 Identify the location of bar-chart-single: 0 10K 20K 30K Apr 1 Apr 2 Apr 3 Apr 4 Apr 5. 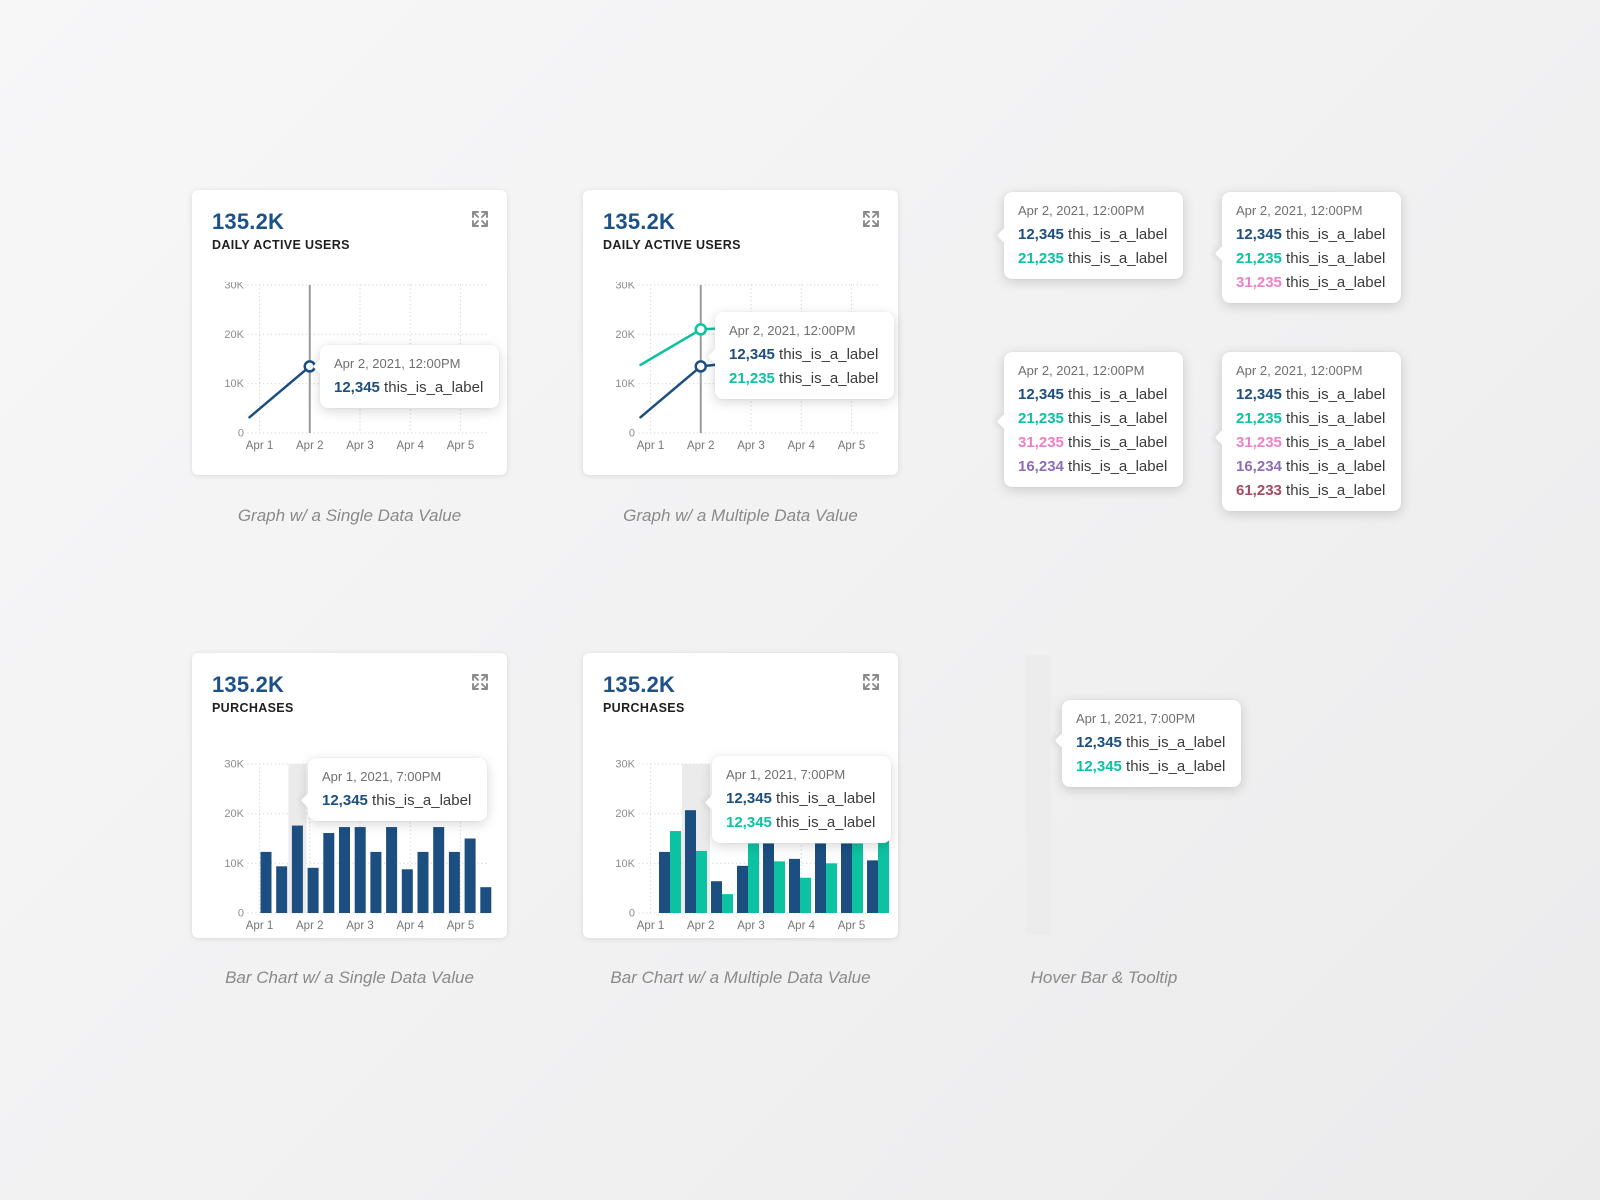
(350, 845).